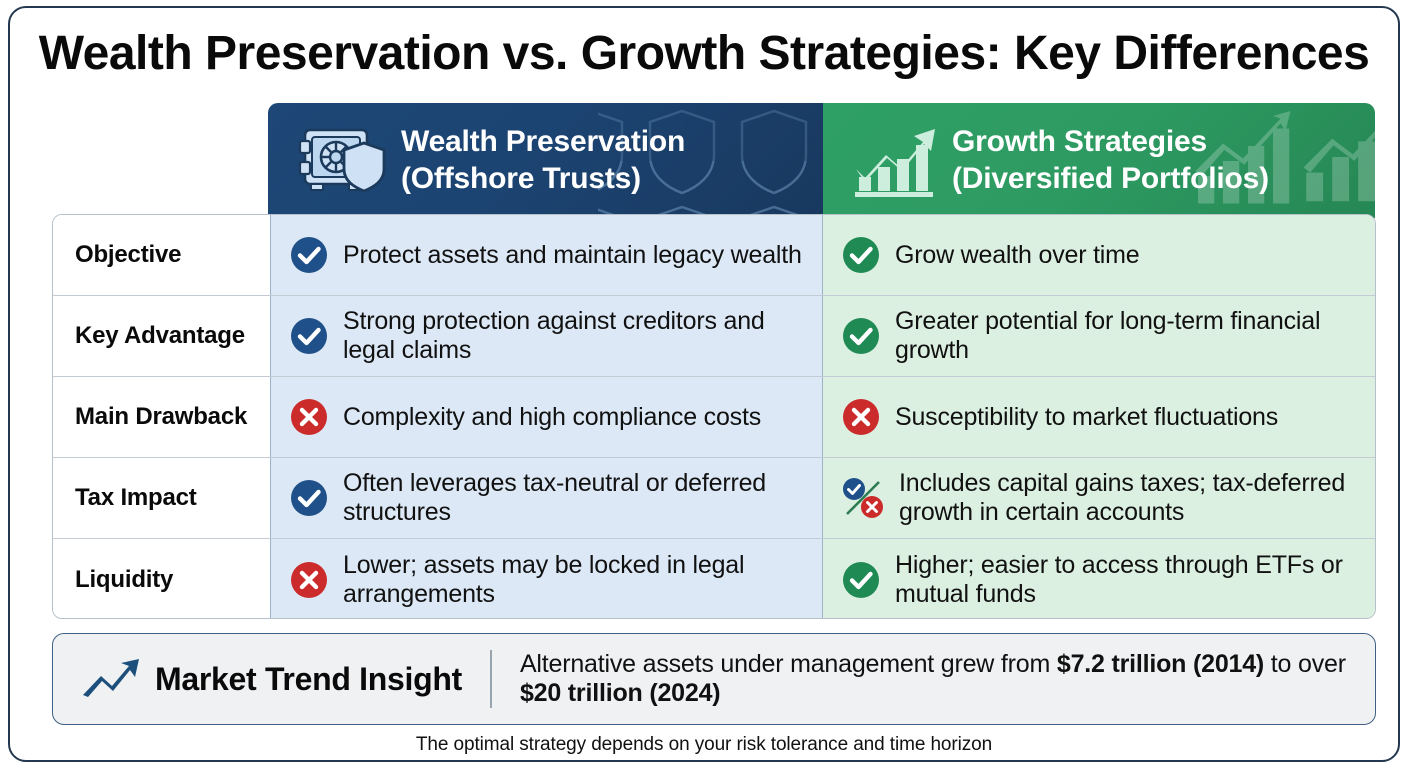 The width and height of the screenshot is (1408, 768). Describe the element at coordinates (161, 498) in the screenshot. I see `row-label: Tax Impact` at that location.